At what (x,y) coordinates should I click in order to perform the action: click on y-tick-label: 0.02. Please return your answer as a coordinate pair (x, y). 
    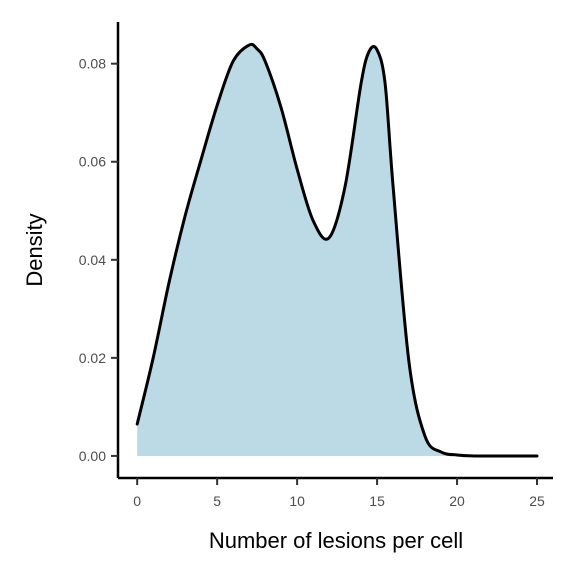
    Looking at the image, I should click on (92, 358).